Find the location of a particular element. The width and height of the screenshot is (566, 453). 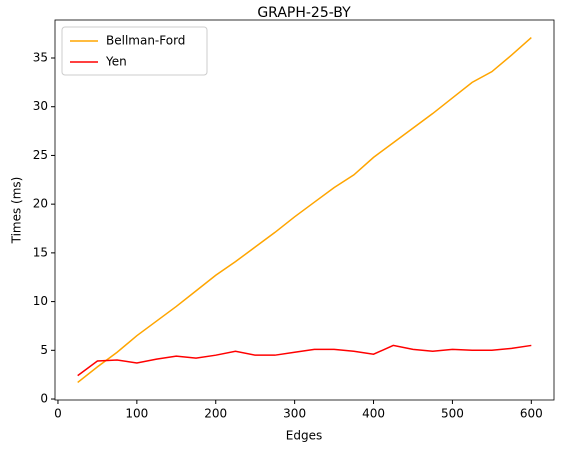

x-tick-label: 500 is located at coordinates (452, 414).